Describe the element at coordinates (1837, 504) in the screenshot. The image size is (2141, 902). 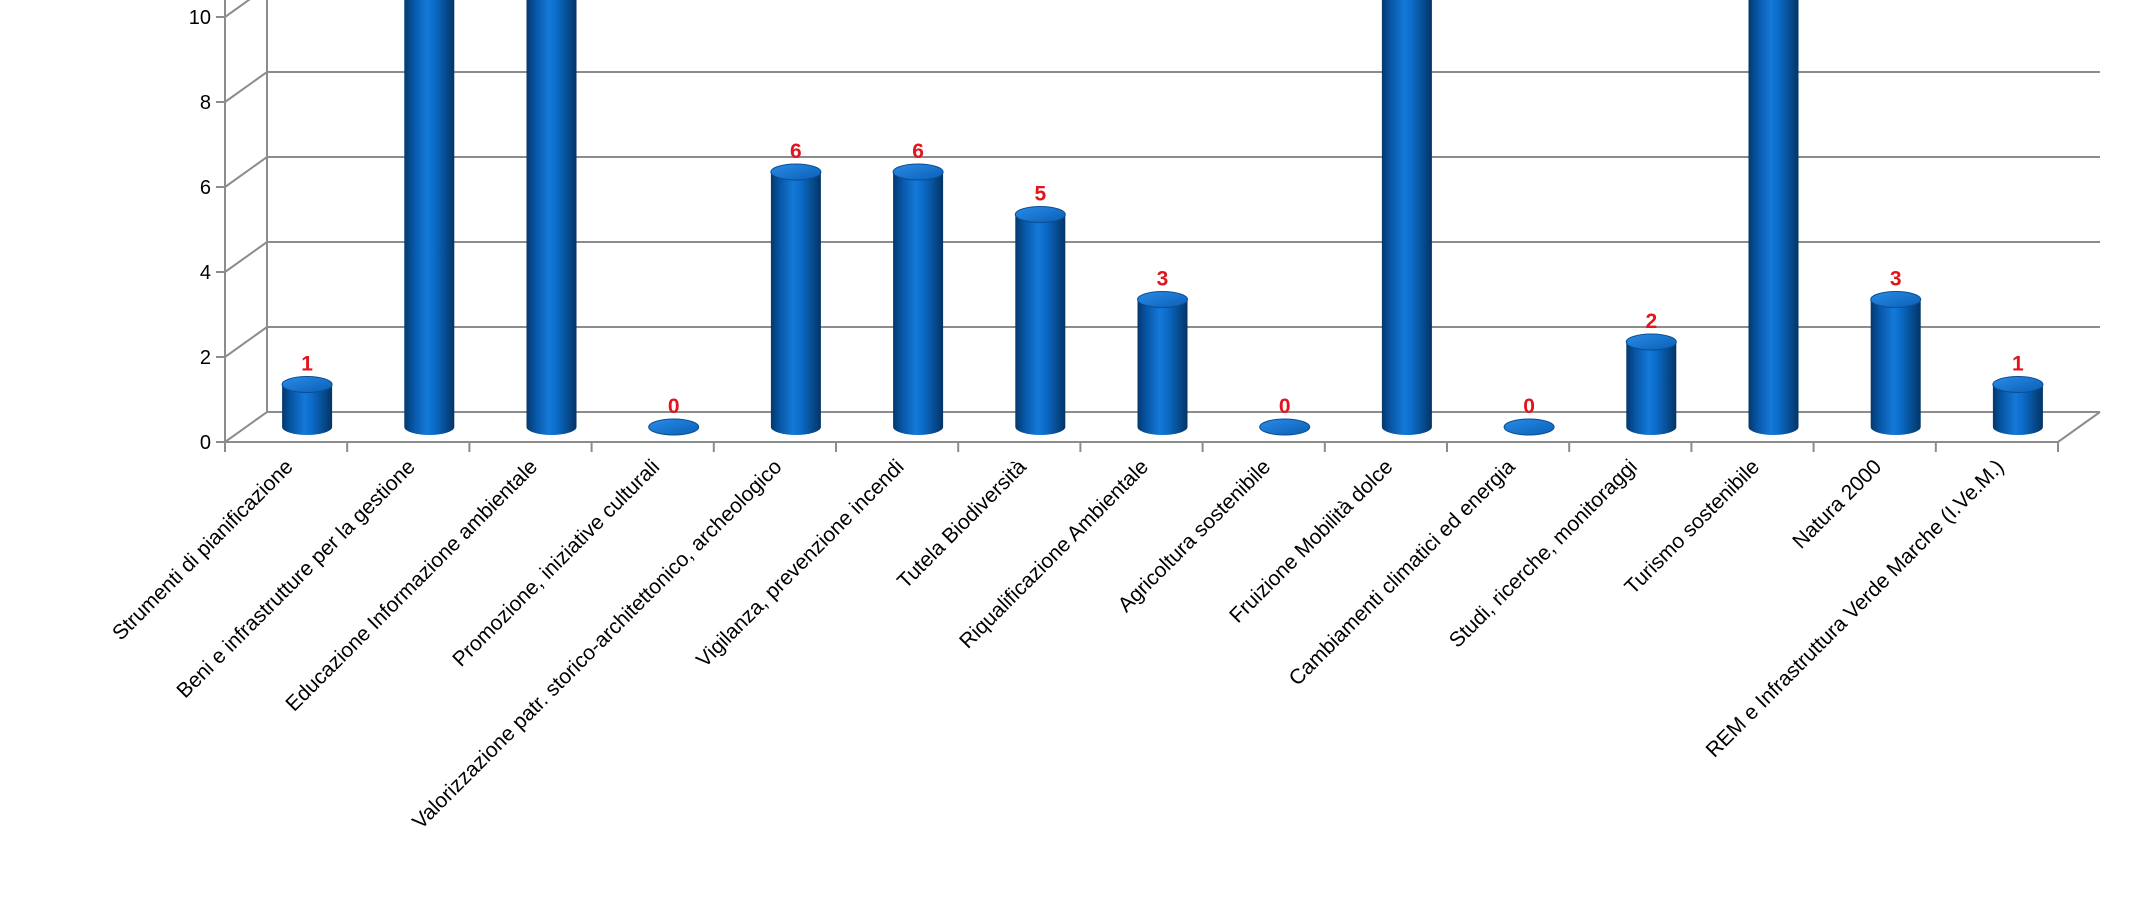
I see `x-tick-label: Natura 2000` at that location.